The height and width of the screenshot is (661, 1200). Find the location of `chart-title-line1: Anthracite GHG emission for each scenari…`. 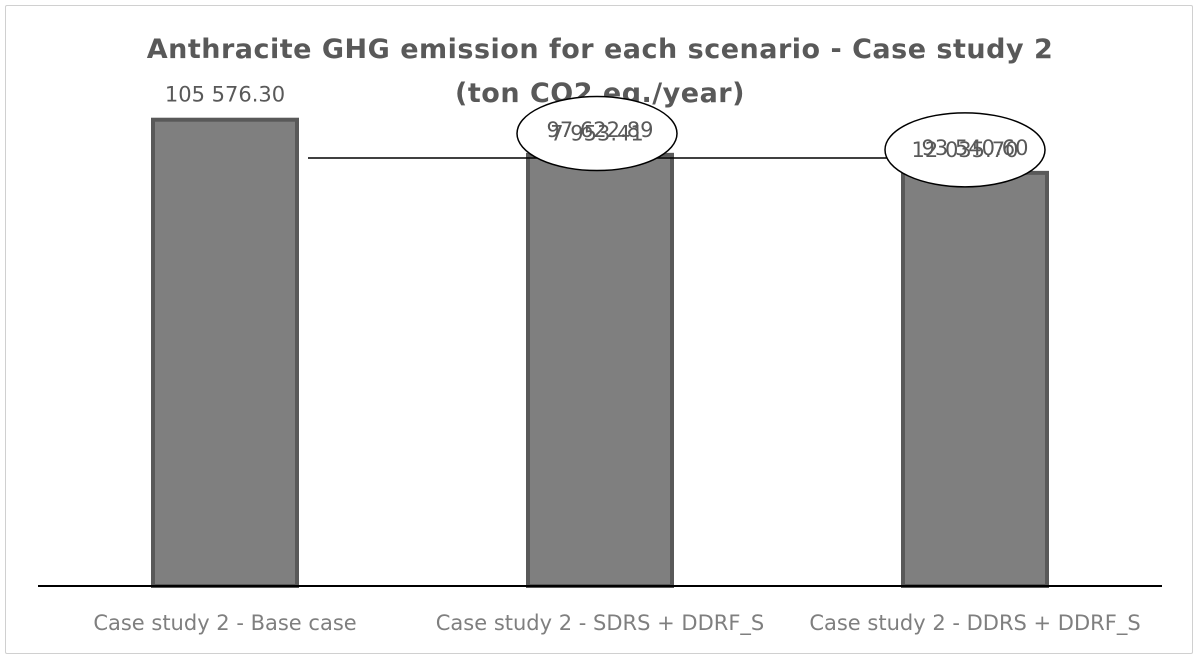

chart-title-line1: Anthracite GHG emission for each scenari… is located at coordinates (600, 49).